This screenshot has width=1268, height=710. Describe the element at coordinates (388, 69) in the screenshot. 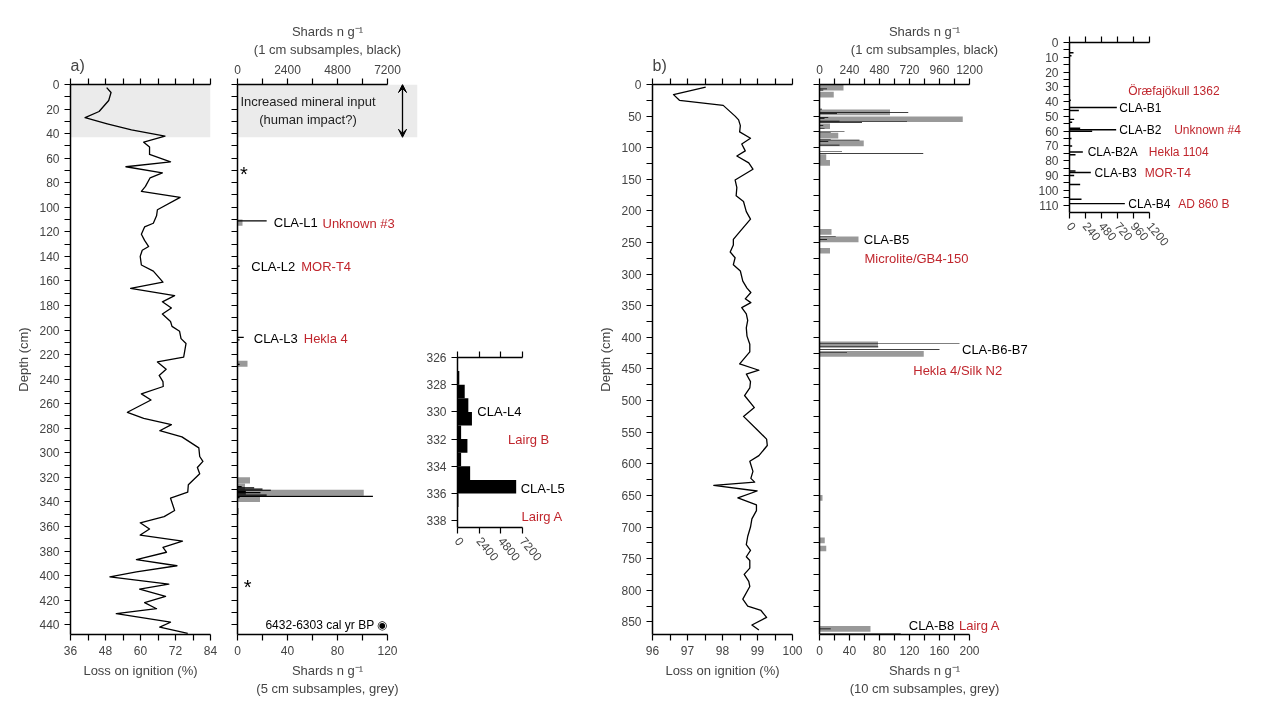

I see `x2-tick-label: 7200` at that location.